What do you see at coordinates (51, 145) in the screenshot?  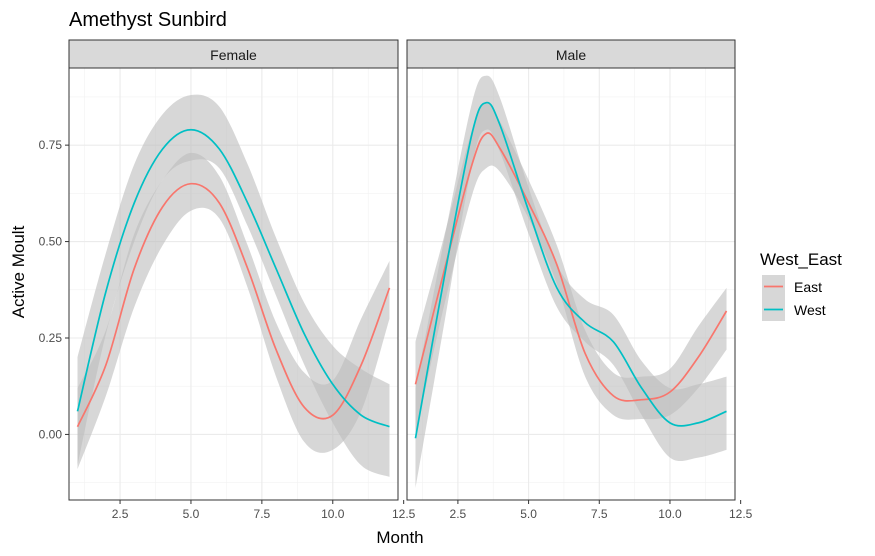 I see `y-tick-label: 0.75` at bounding box center [51, 145].